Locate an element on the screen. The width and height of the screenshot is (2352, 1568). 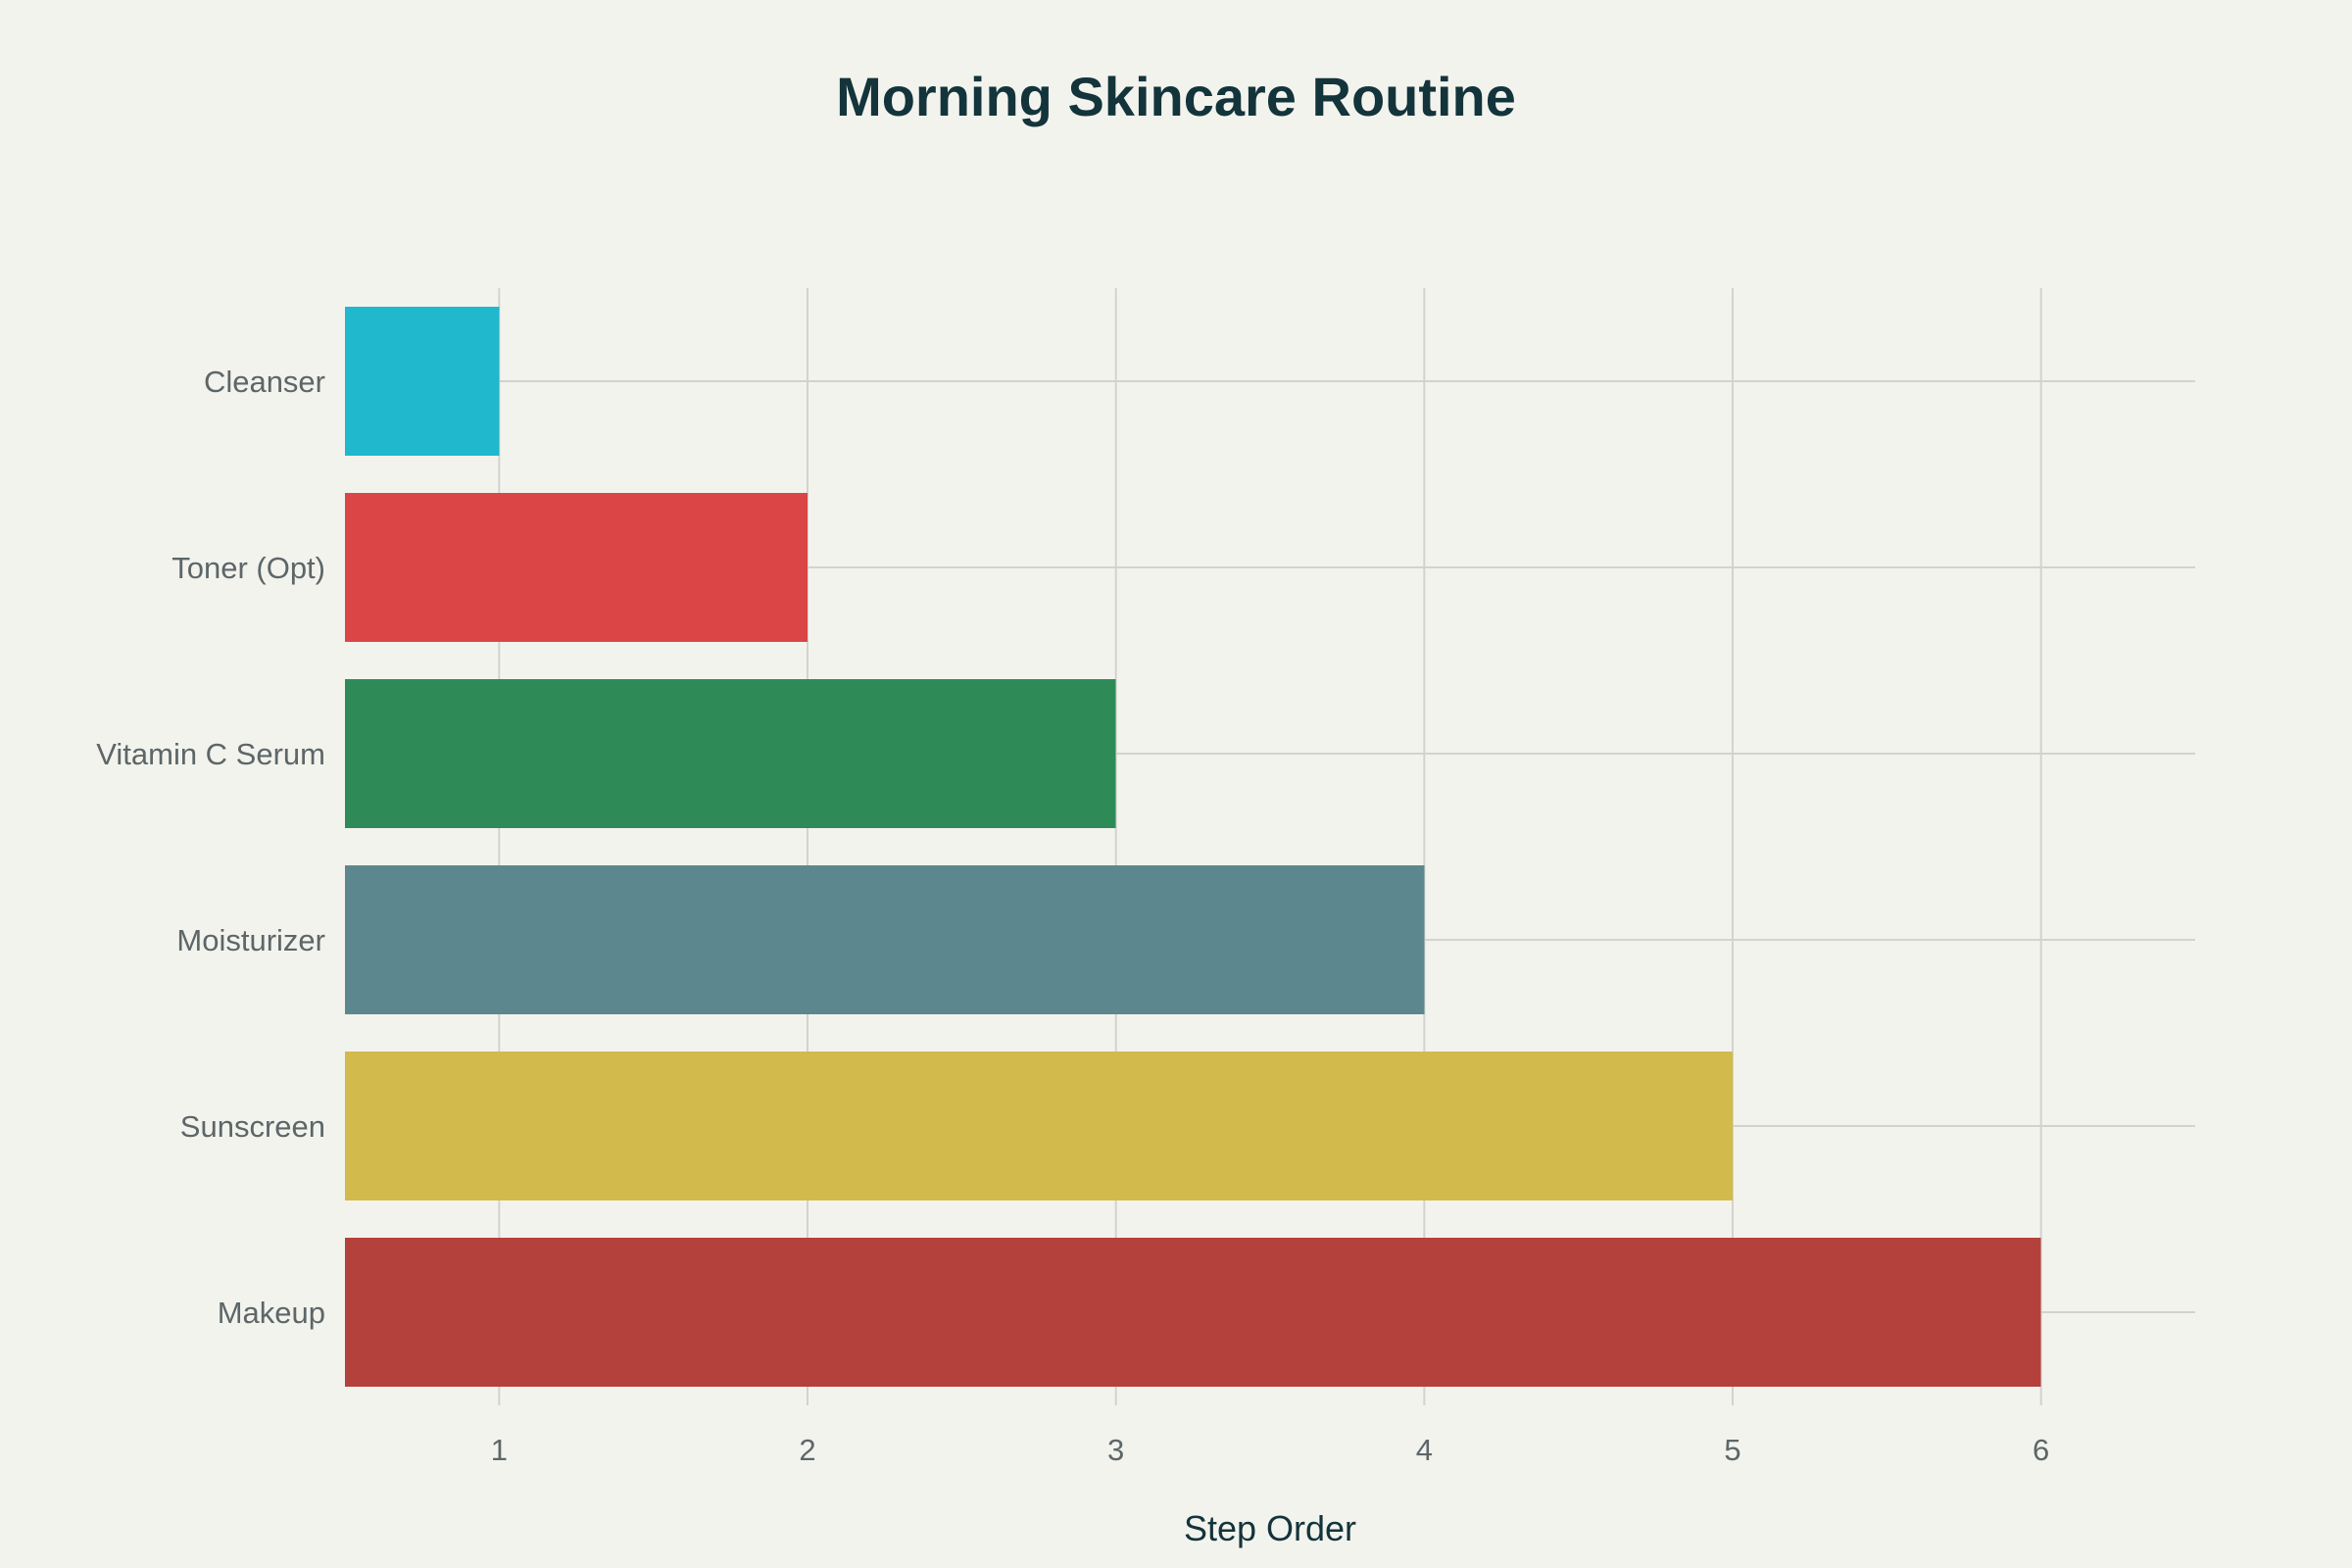
chart-title: Morning Skincare Routine is located at coordinates (1176, 96).